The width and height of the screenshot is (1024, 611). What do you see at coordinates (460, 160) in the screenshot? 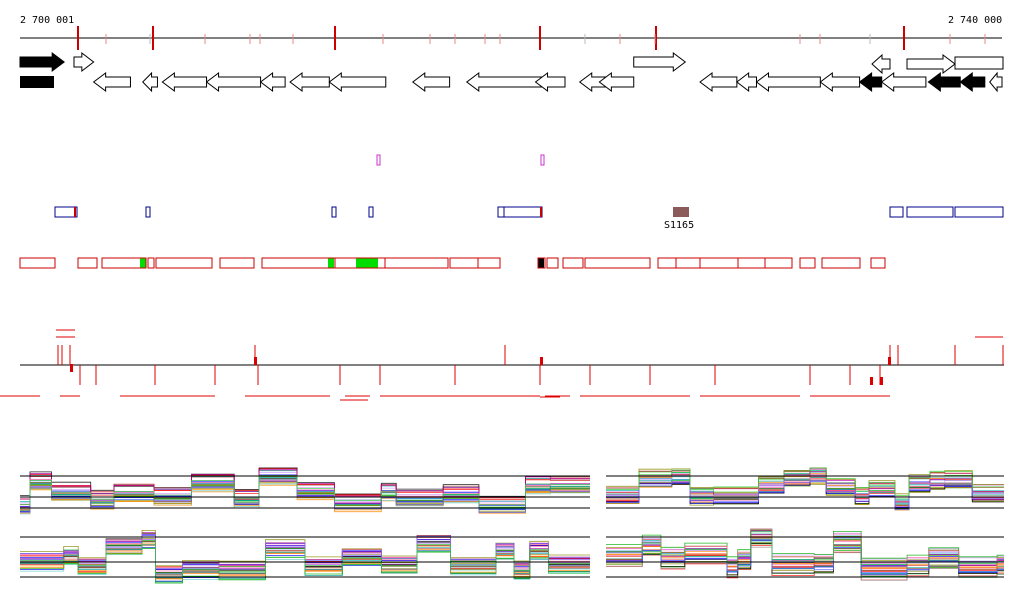
I see `misc-feature-track` at bounding box center [460, 160].